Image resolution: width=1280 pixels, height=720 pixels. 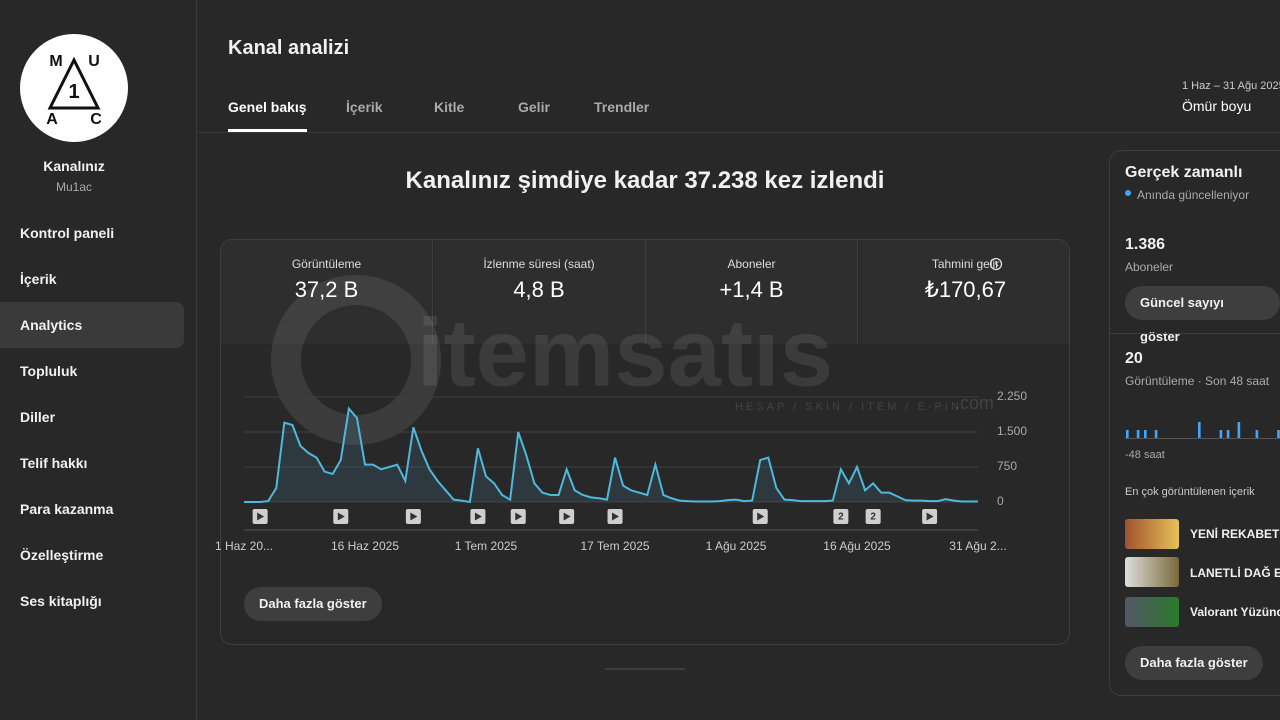 What do you see at coordinates (539, 264) in the screenshot?
I see `metric-label: İzlenme süresi (saat)` at bounding box center [539, 264].